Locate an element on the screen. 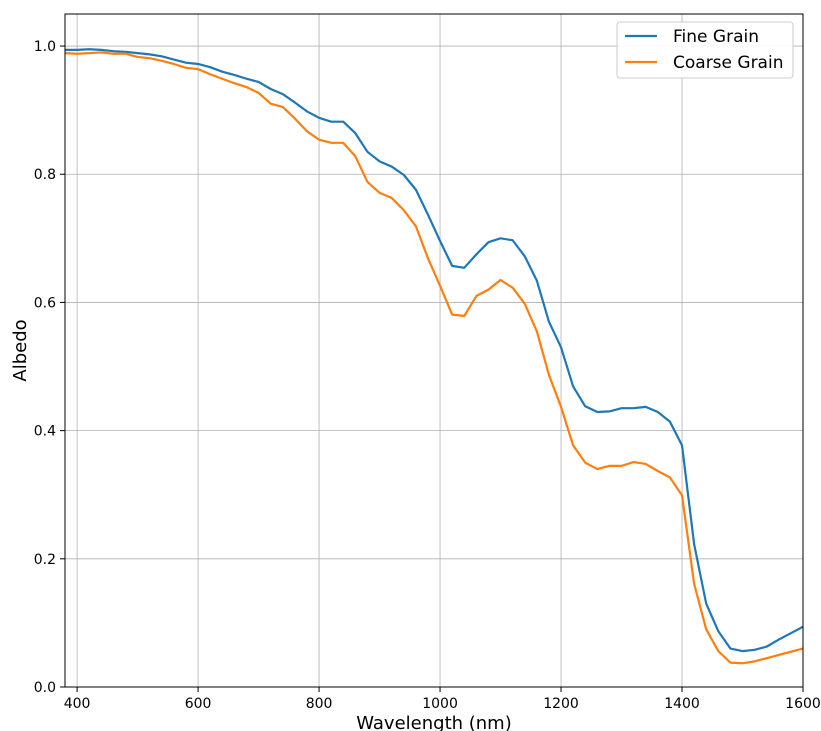 The height and width of the screenshot is (731, 821). y-tick-label: 0.6 is located at coordinates (45, 303).